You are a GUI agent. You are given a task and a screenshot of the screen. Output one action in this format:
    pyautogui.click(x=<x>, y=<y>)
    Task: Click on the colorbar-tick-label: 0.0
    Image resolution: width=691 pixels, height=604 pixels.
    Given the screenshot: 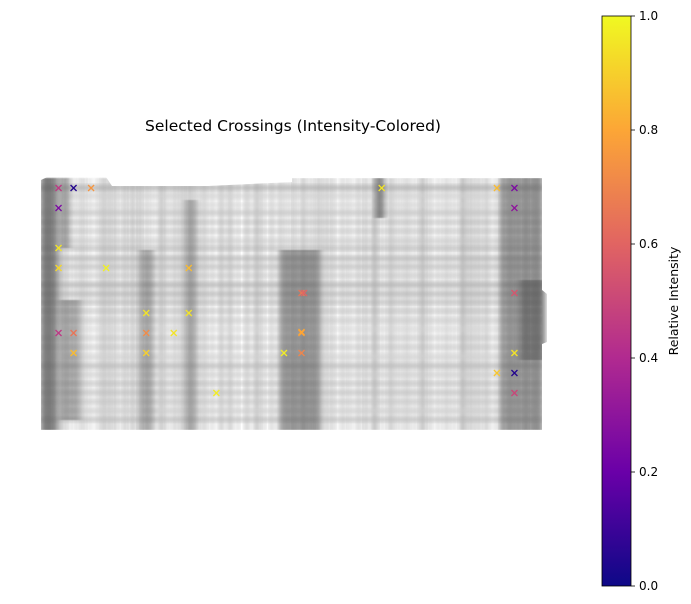 What is the action you would take?
    pyautogui.click(x=648, y=586)
    